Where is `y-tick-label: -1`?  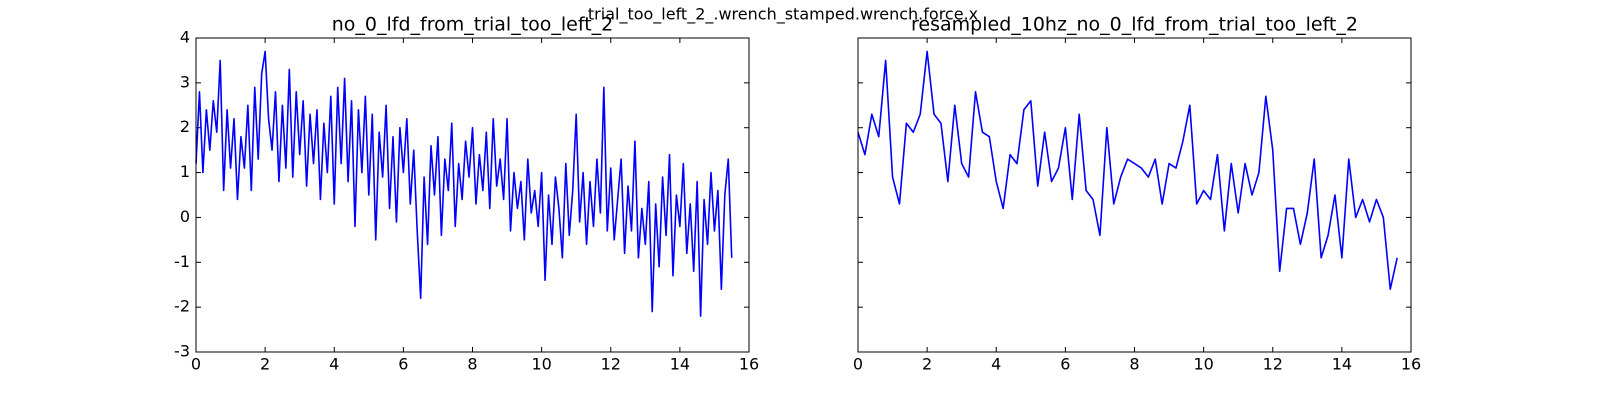 y-tick-label: -1 is located at coordinates (182, 261).